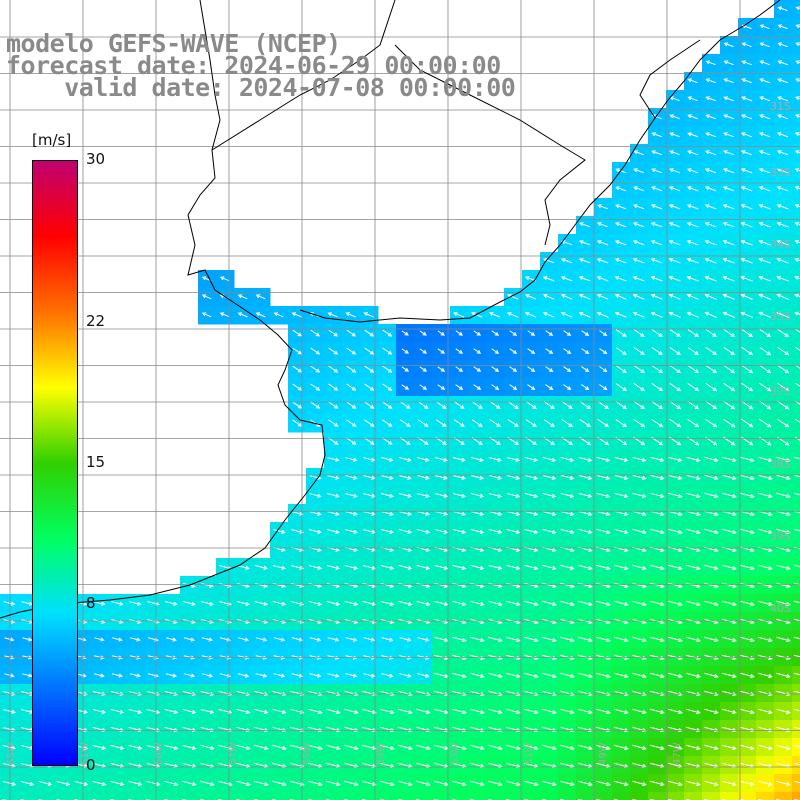  What do you see at coordinates (91, 765) in the screenshot?
I see `colorbar-tick-label: 0` at bounding box center [91, 765].